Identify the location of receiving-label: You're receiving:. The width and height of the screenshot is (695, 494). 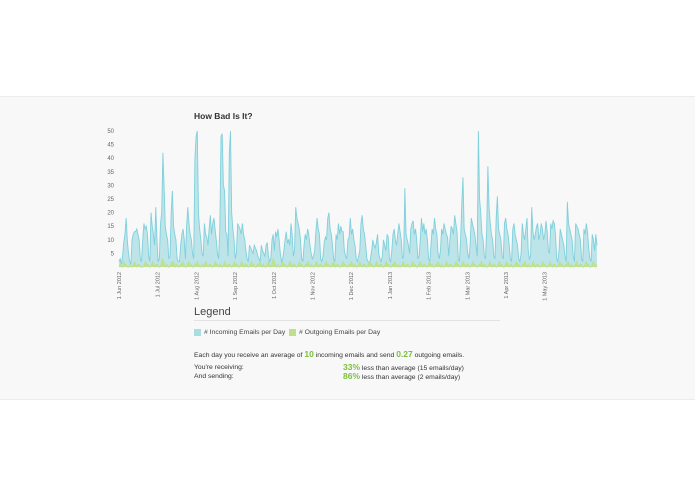
(219, 367).